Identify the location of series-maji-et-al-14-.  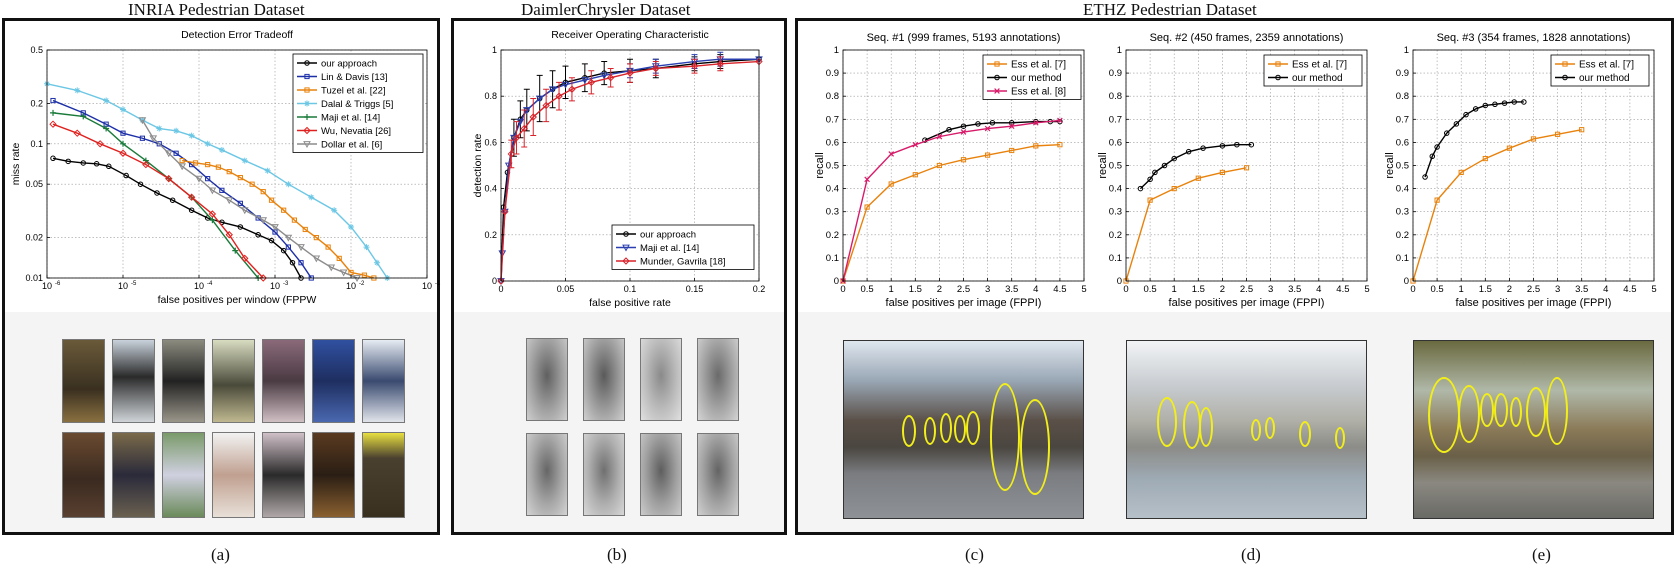
(156, 195).